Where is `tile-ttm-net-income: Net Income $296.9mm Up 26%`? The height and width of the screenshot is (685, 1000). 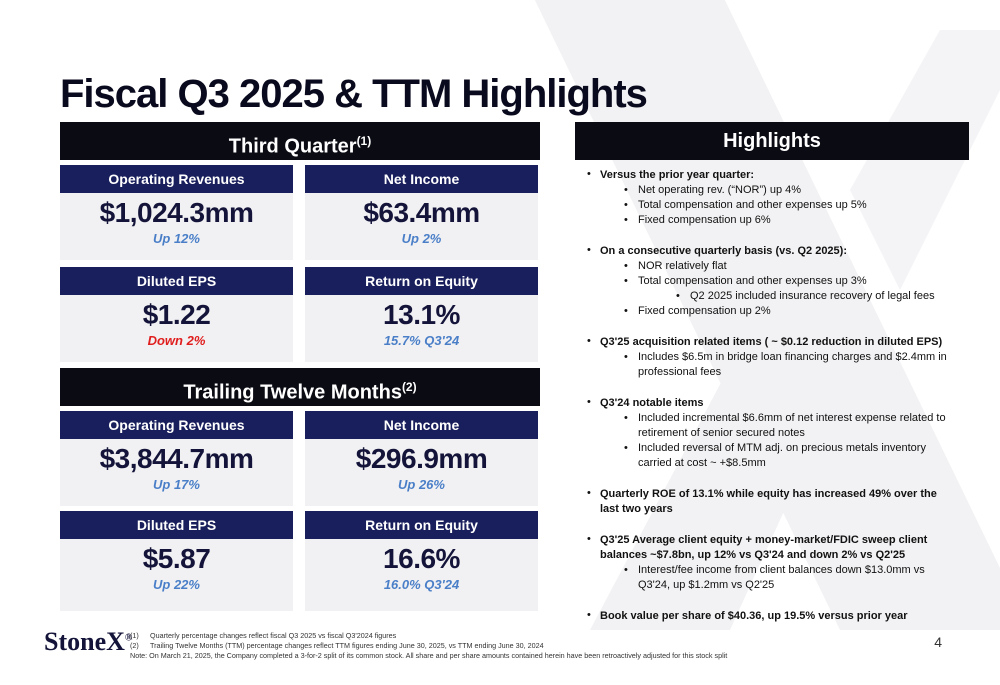 tile-ttm-net-income: Net Income $296.9mm Up 26% is located at coordinates (421, 458).